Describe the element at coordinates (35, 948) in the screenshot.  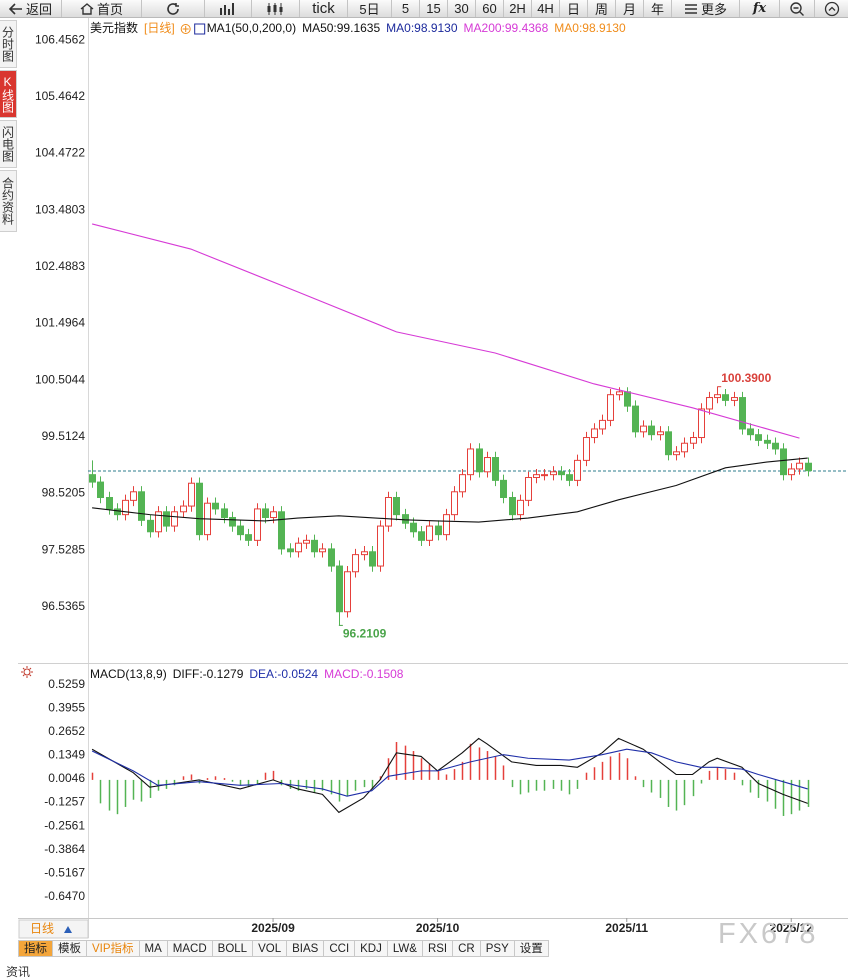
I see `indicator-tab: 指标` at that location.